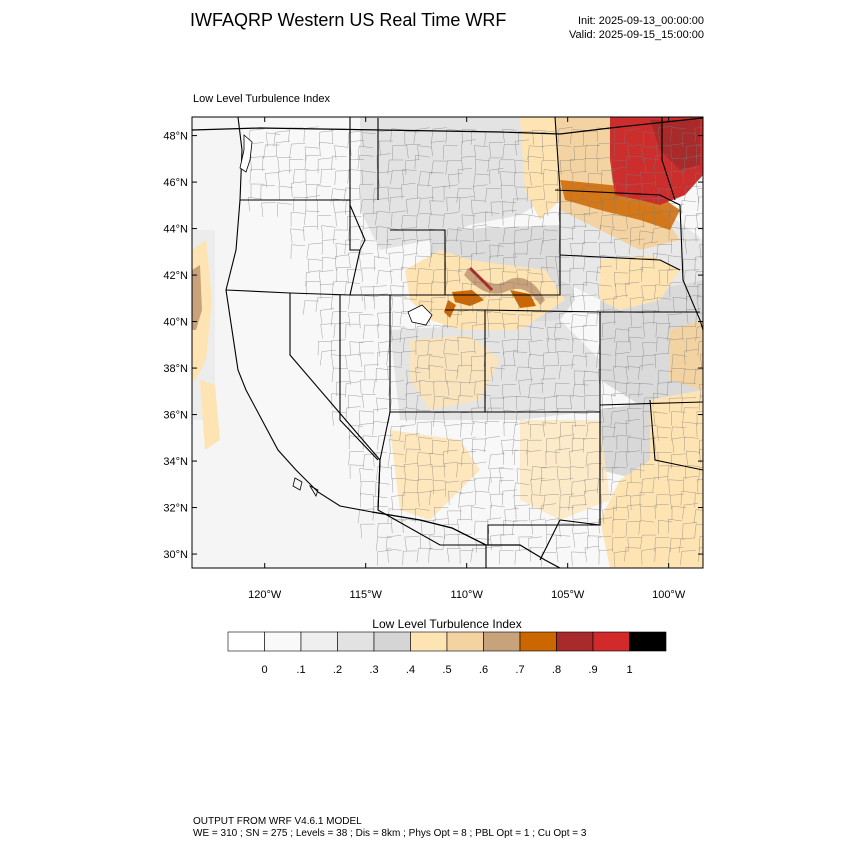 This screenshot has width=850, height=850. Describe the element at coordinates (175, 183) in the screenshot. I see `lat-tick-label: 46°N` at that location.